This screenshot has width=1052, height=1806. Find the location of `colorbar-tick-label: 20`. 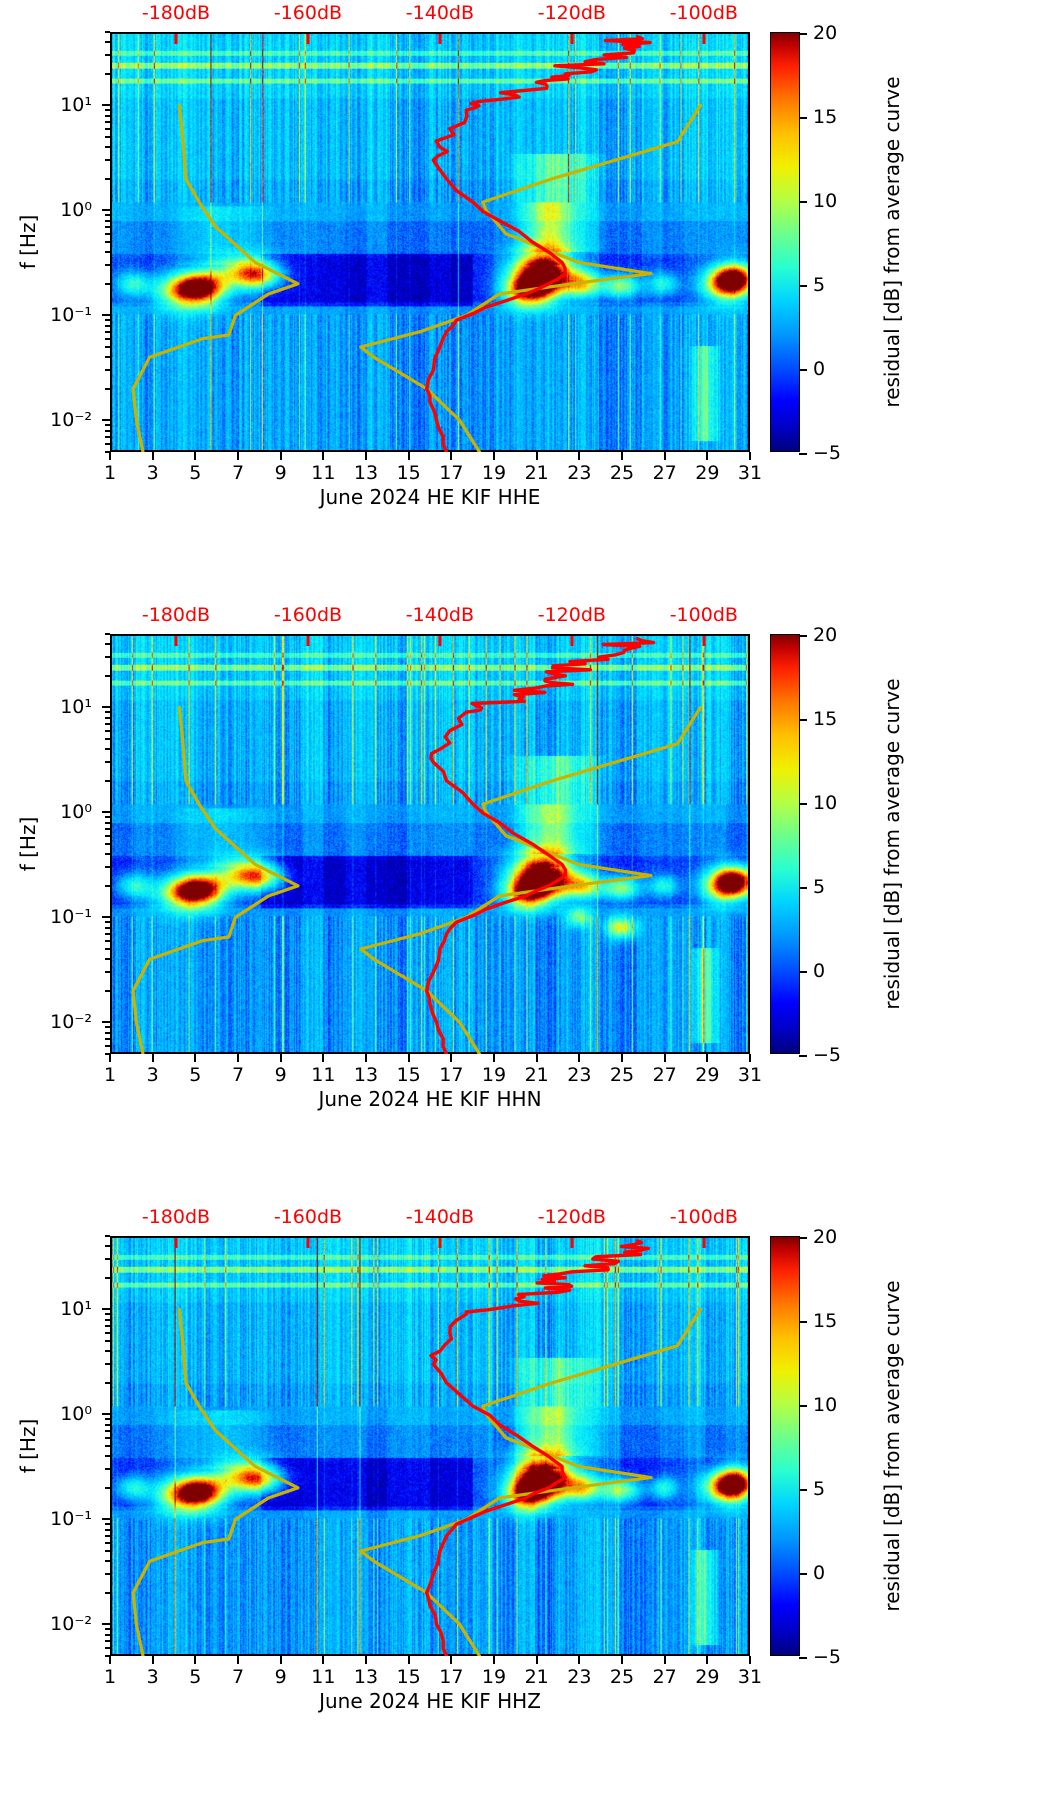

colorbar-tick-label: 20 is located at coordinates (818, 635).